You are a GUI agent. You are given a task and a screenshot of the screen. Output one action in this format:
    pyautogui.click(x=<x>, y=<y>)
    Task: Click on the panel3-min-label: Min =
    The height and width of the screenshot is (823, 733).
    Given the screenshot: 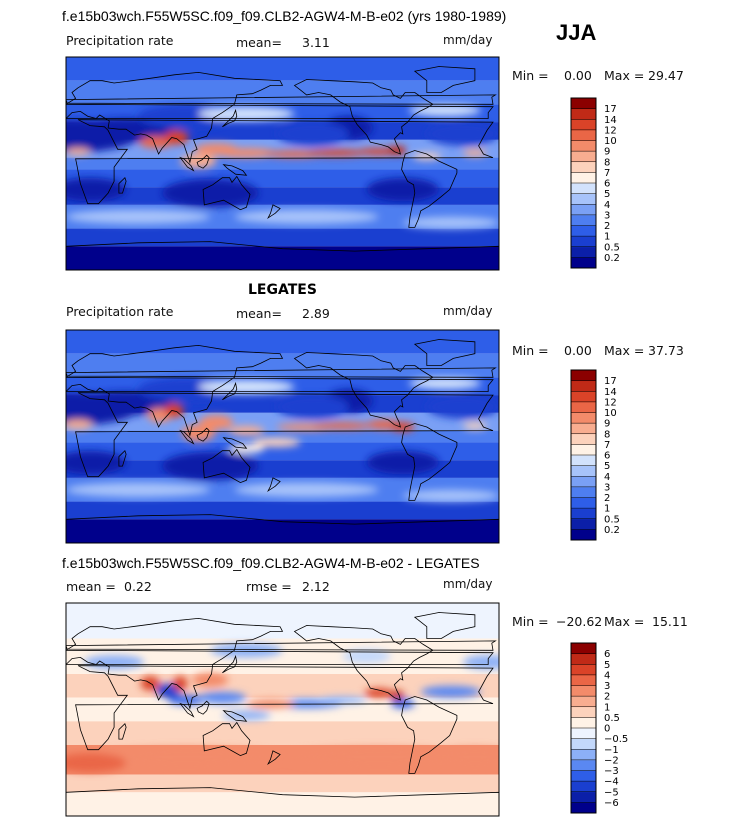 What is the action you would take?
    pyautogui.click(x=530, y=621)
    